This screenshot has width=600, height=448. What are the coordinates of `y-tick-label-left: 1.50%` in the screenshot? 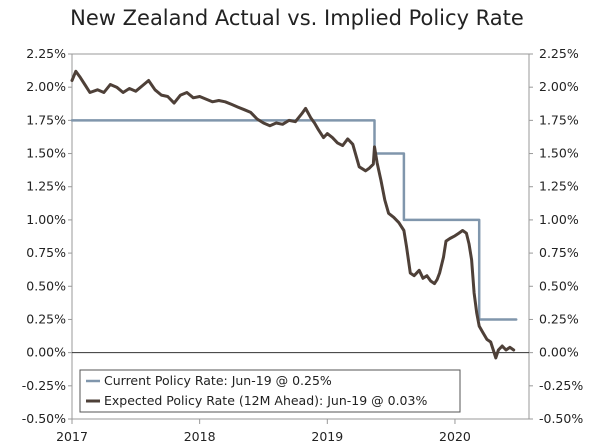 It's located at (46, 153).